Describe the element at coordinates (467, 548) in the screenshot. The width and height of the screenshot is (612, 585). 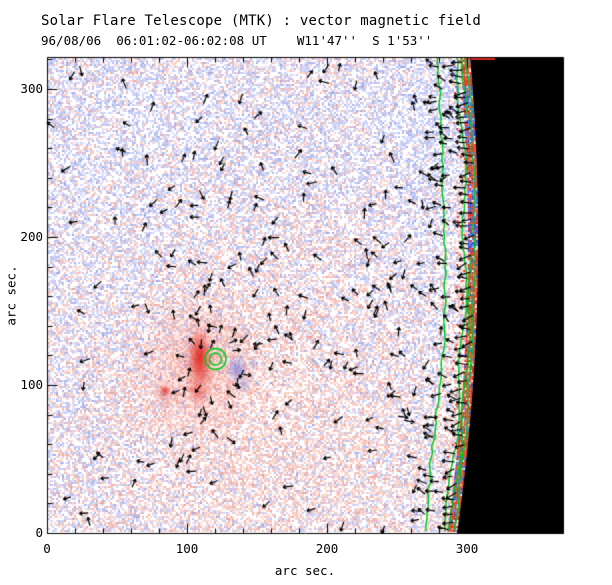
I see `x-tick-label: 300` at that location.